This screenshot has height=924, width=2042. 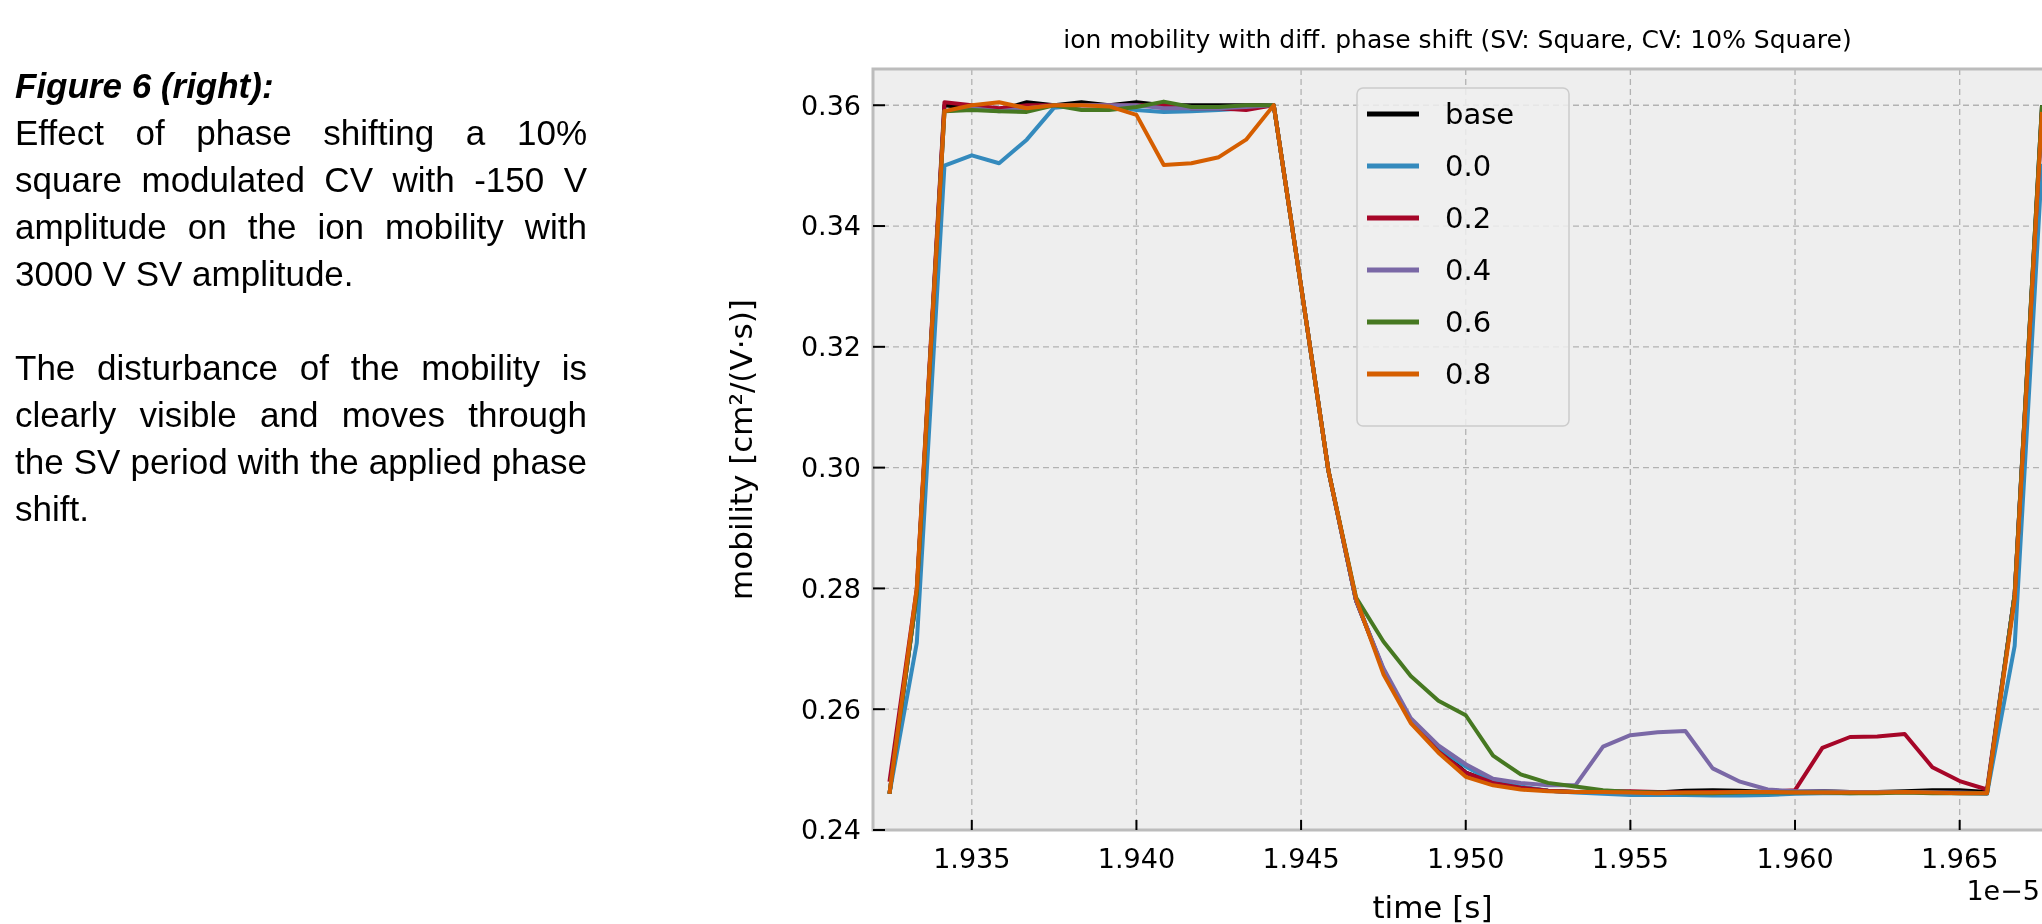 What do you see at coordinates (1630, 858) in the screenshot?
I see `x-tick-label: 1.955` at bounding box center [1630, 858].